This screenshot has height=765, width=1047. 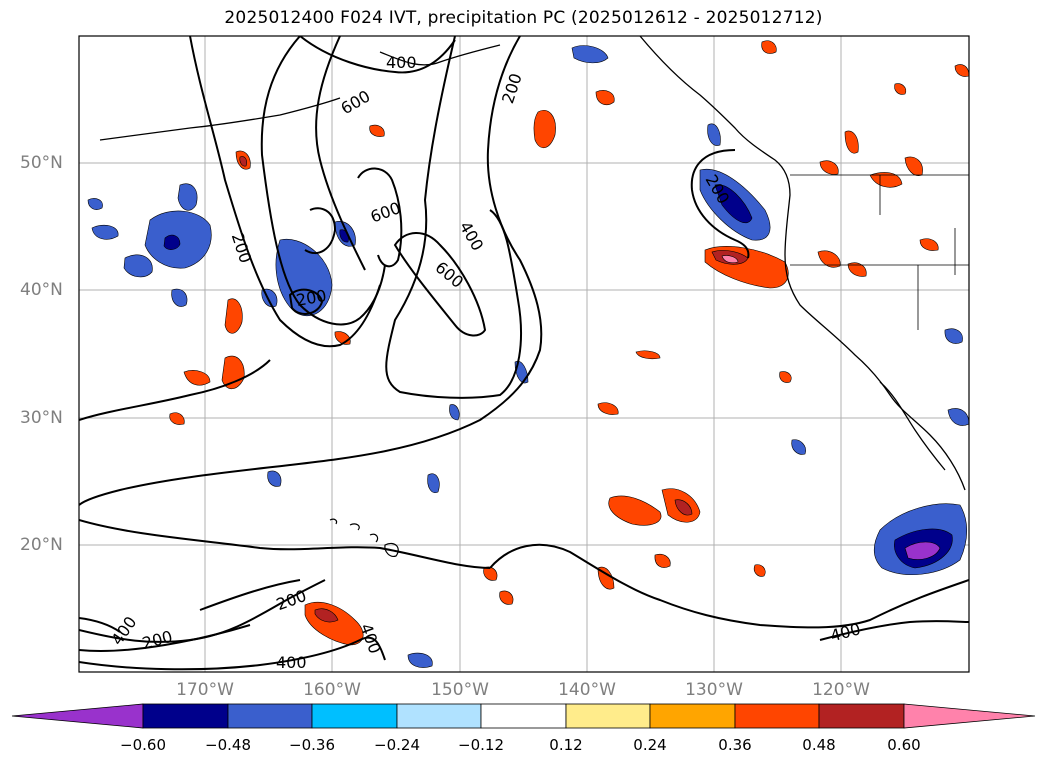 I want to click on pos-blob-oregon-peak, so click(x=730, y=259).